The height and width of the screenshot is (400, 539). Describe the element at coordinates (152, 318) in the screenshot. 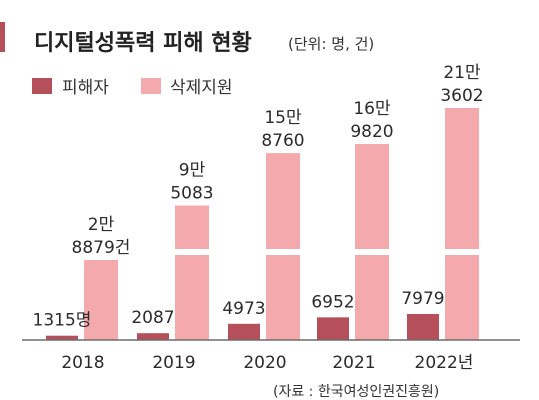

I see `label-victims-1: 2087` at that location.